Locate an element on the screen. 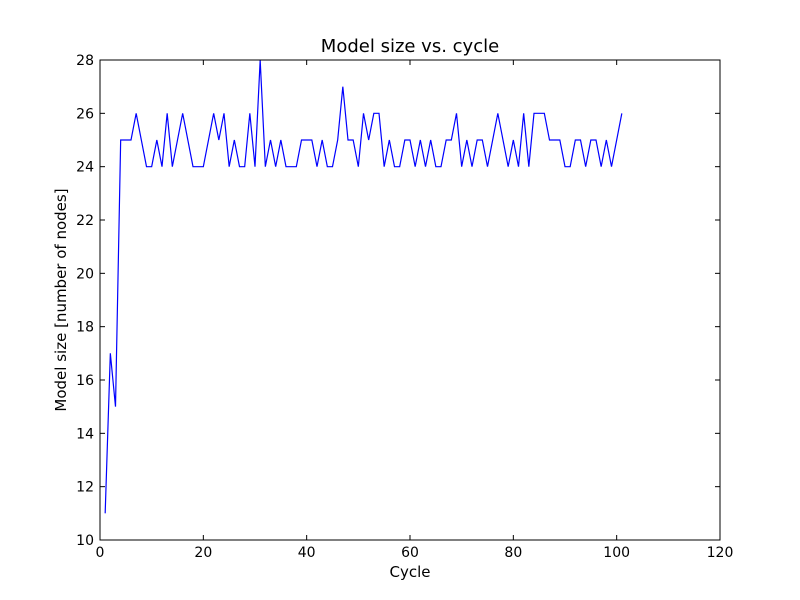 This screenshot has width=800, height=600. y-tick-label: 10 is located at coordinates (85, 541).